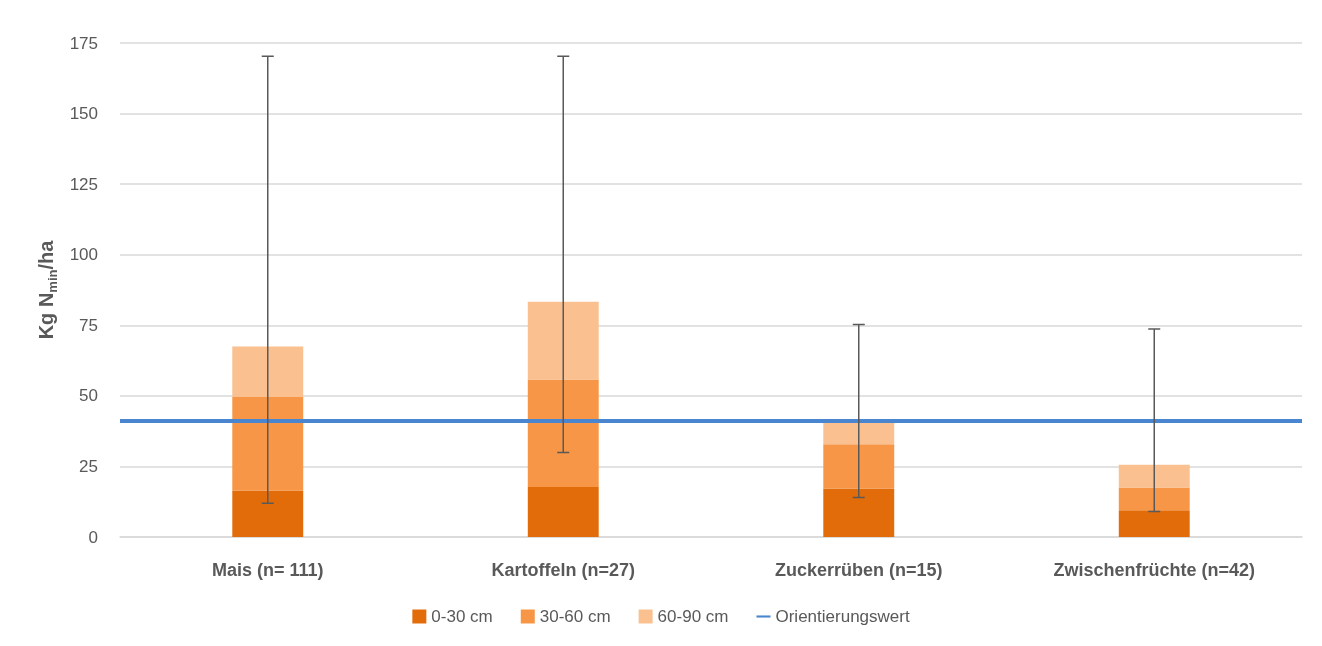 This screenshot has width=1322, height=646. I want to click on y-tick-label: 25, so click(88, 466).